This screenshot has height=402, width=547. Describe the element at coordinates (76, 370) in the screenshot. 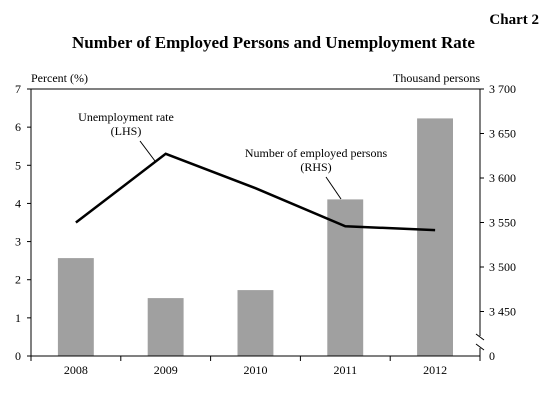

I see `x-tick-label-2008: 2008` at that location.